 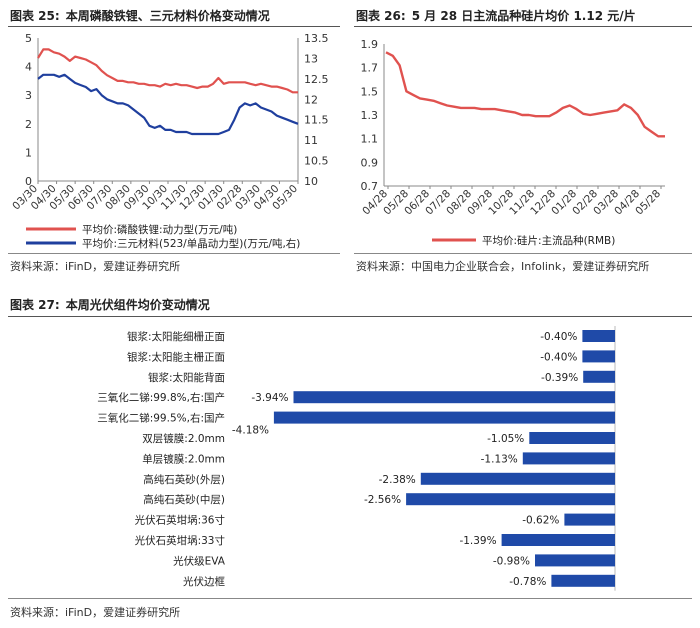 What do you see at coordinates (28, 67) in the screenshot?
I see `fig25-y-left-tick-label: 4` at bounding box center [28, 67].